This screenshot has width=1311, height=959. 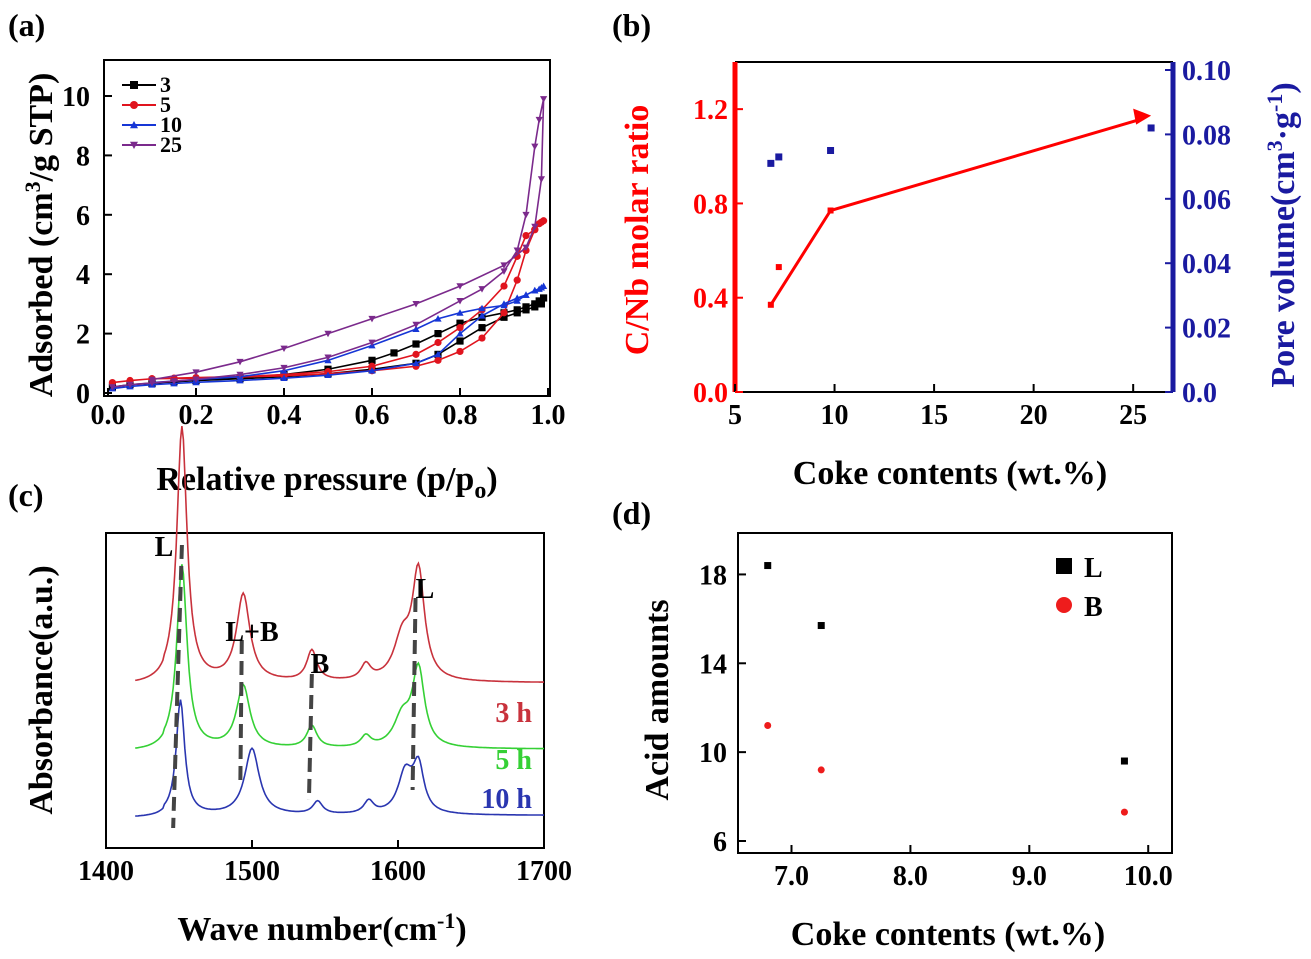 I want to click on x-tick-label-a: 0.4, so click(x=284, y=415).